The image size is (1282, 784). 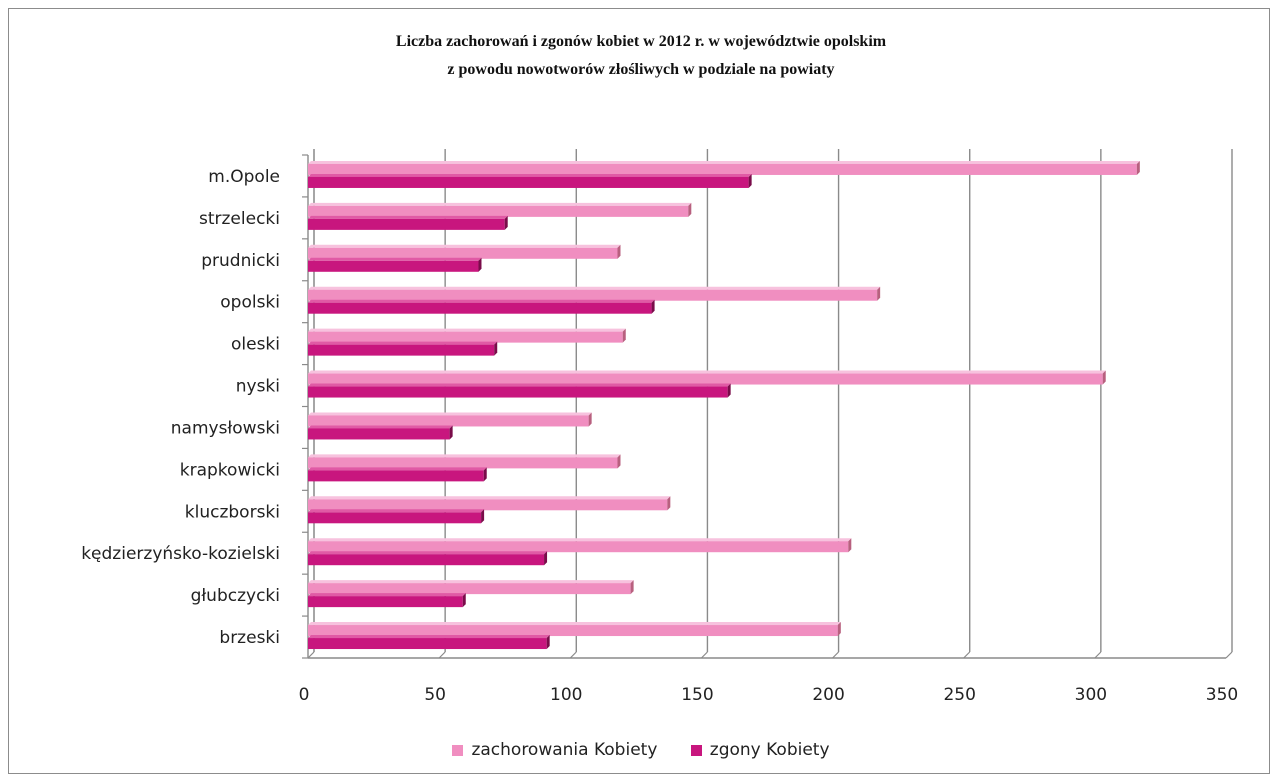 I want to click on category-label-7: krapkowicki, so click(x=230, y=470).